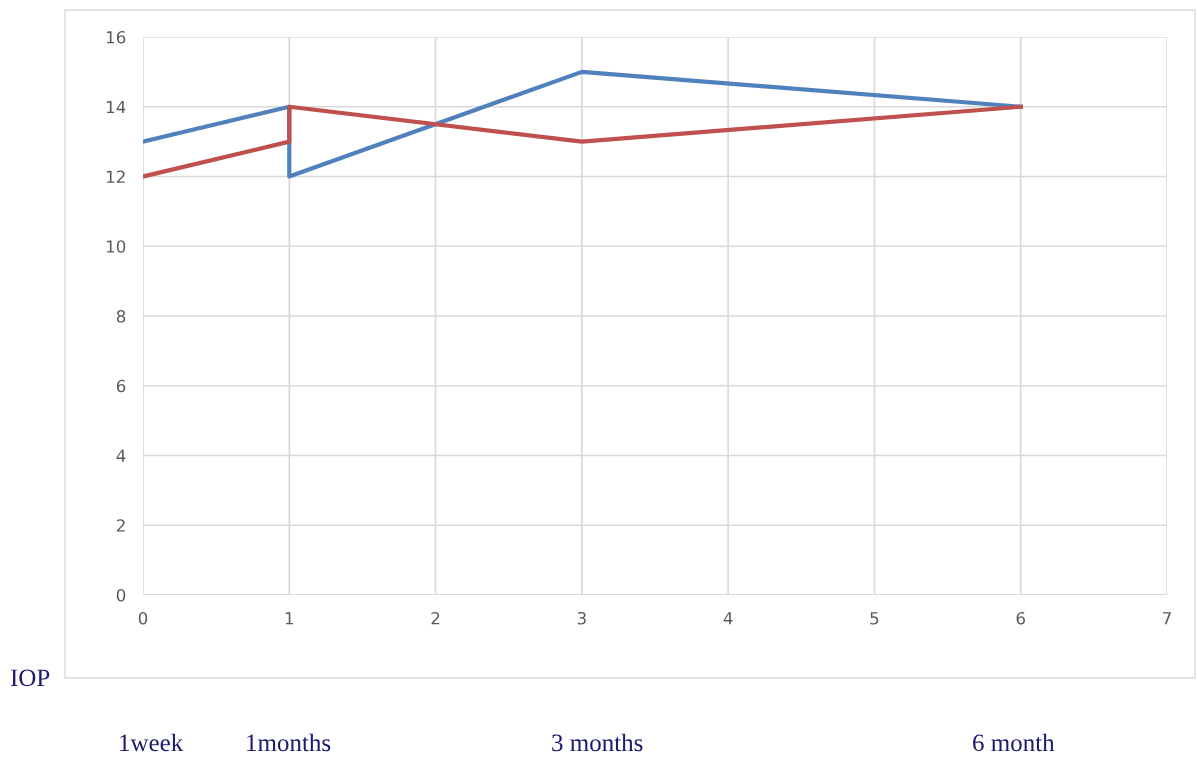  I want to click on x-tick-label: 0, so click(143, 618).